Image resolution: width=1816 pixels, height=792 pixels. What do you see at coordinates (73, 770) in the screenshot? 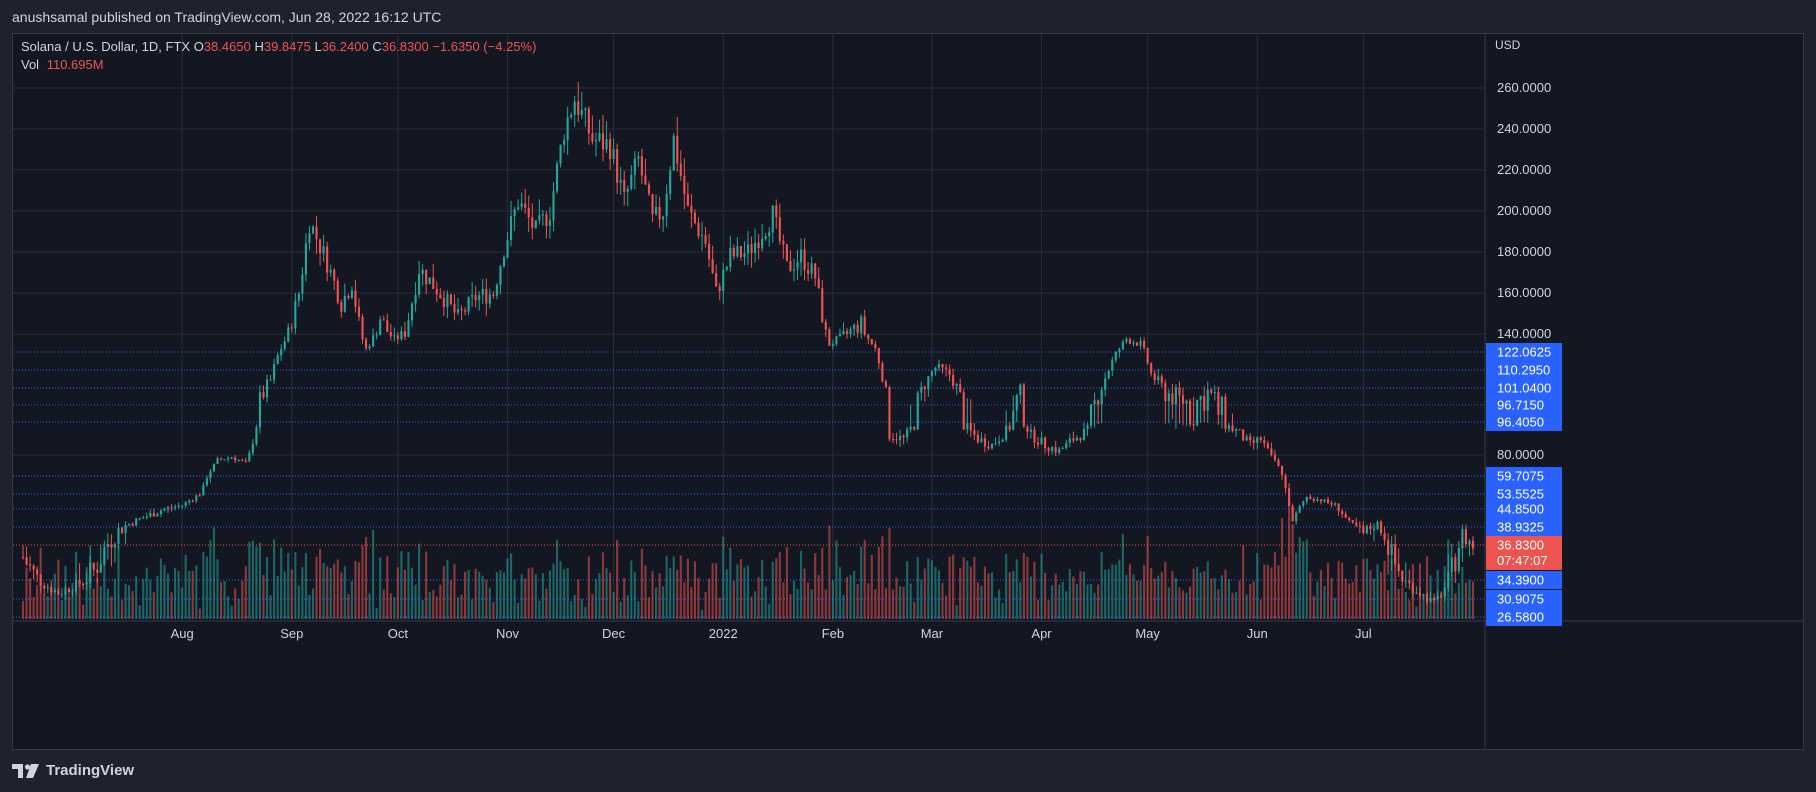
I see `tradingview-logo: TradingView` at bounding box center [73, 770].